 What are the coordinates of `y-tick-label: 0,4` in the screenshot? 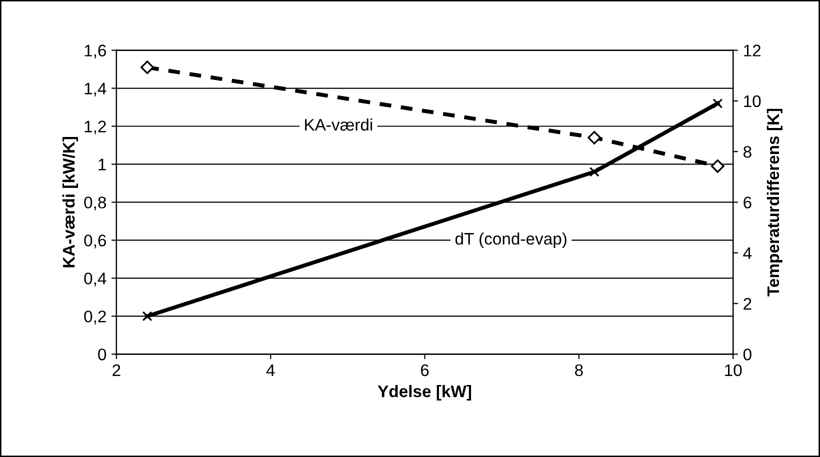 It's located at (95, 279).